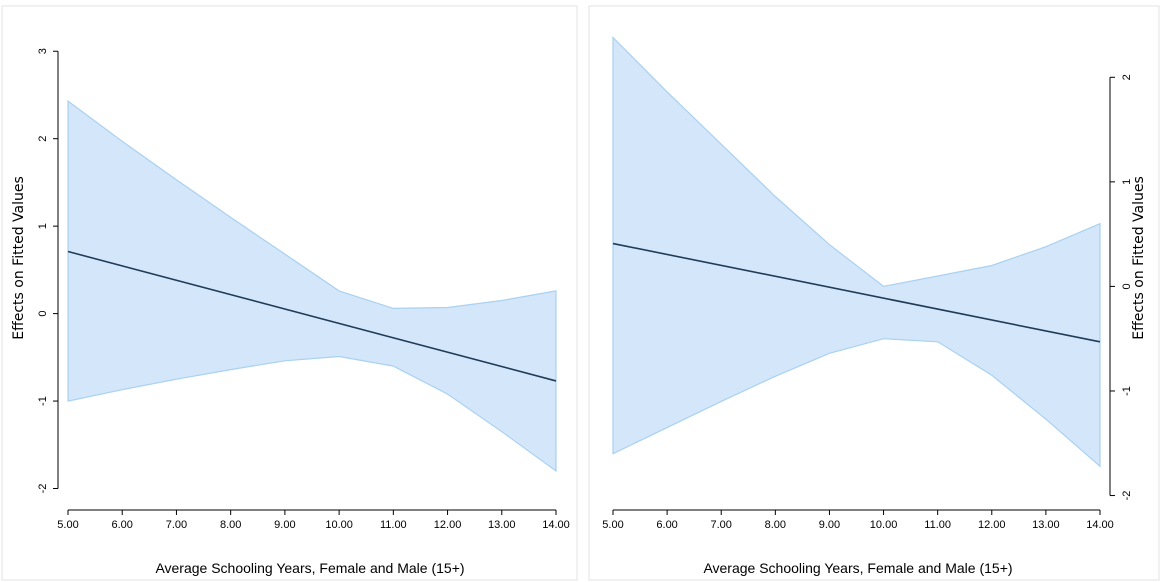  Describe the element at coordinates (1139, 258) in the screenshot. I see `y-axis-title-right: Effects on Fitted Values` at that location.